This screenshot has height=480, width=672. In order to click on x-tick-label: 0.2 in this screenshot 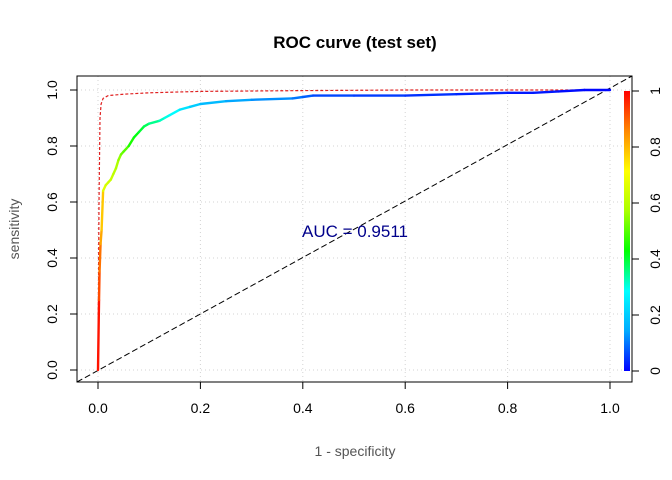, I will do `click(201, 408)`.